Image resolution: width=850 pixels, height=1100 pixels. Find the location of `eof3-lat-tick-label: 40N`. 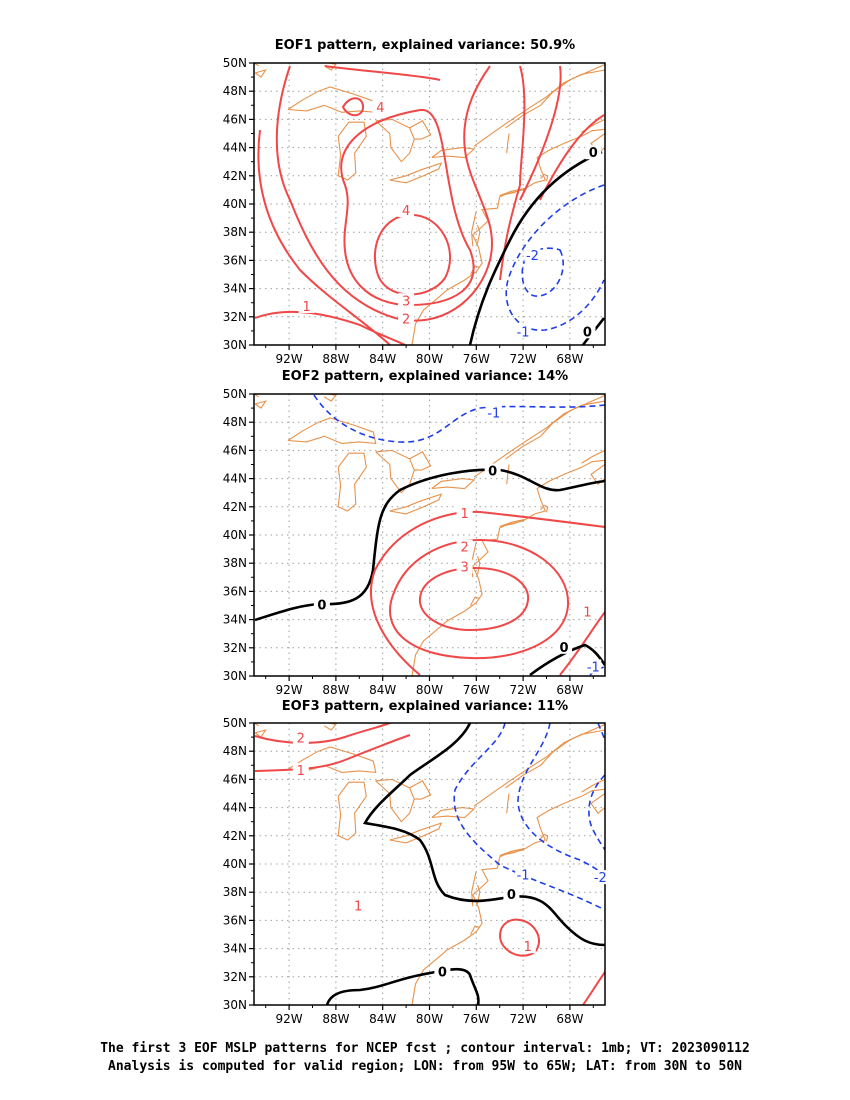

eof3-lat-tick-label: 40N is located at coordinates (235, 864).